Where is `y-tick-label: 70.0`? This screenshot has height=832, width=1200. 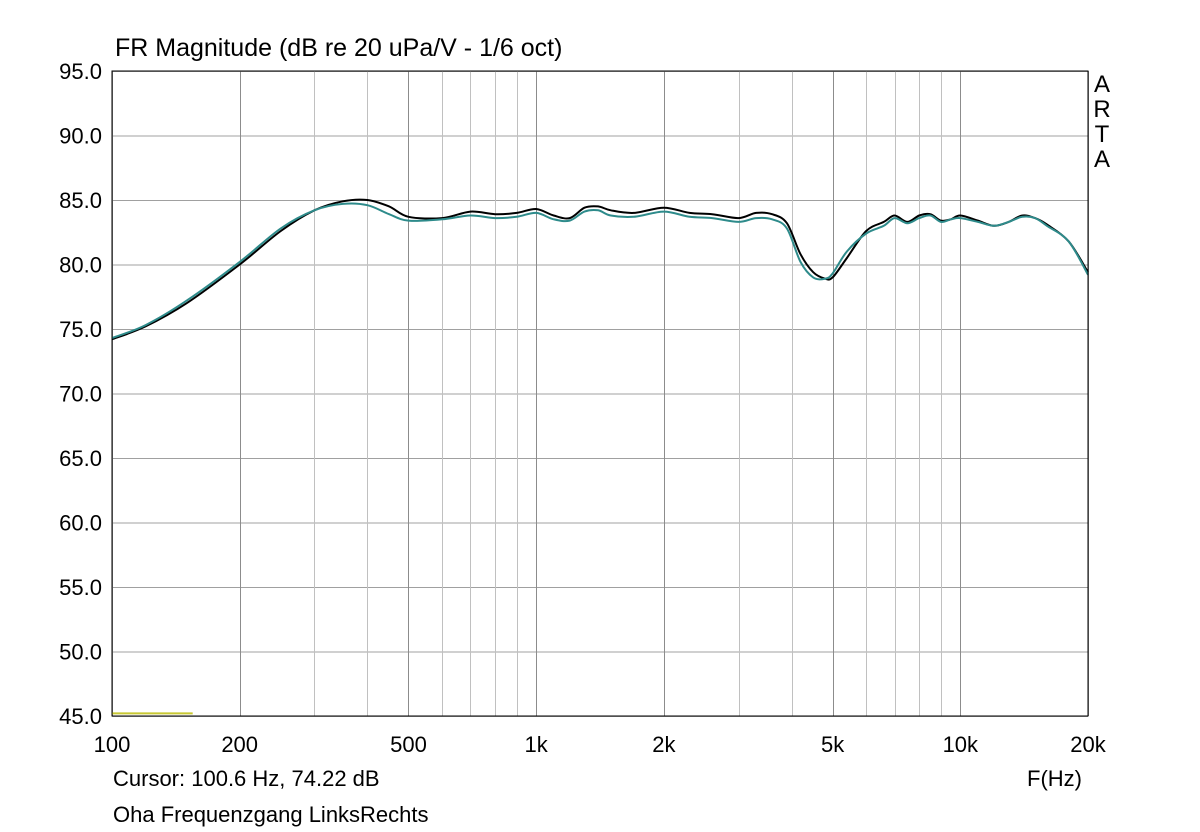
y-tick-label: 70.0 is located at coordinates (80, 394).